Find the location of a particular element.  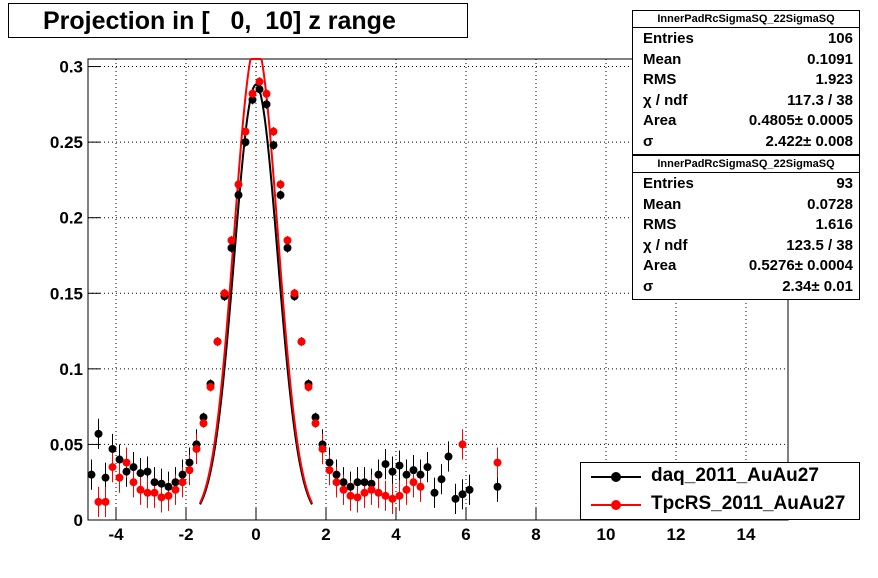

stats-row: RMS 1.616 is located at coordinates (746, 224).